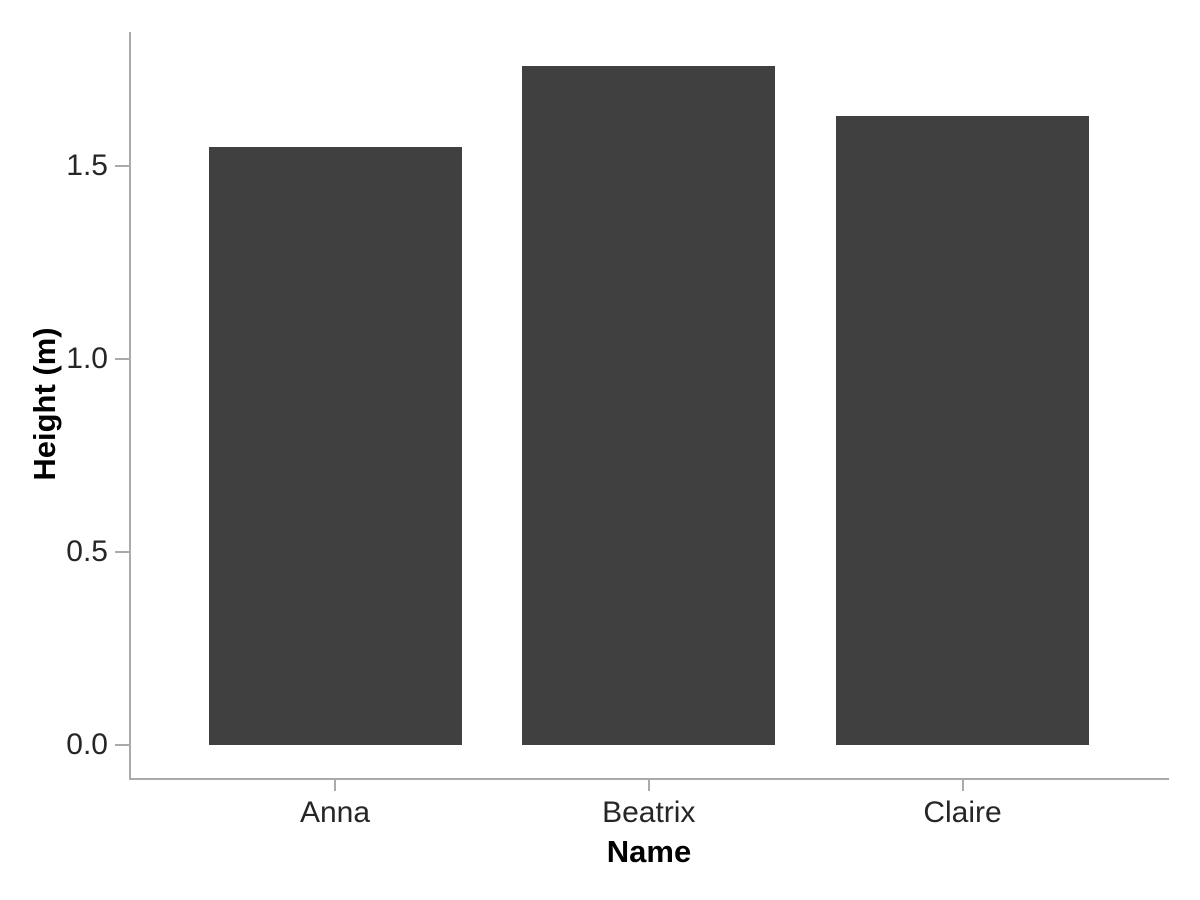 The image size is (1200, 900). I want to click on y-axis-line, so click(130, 406).